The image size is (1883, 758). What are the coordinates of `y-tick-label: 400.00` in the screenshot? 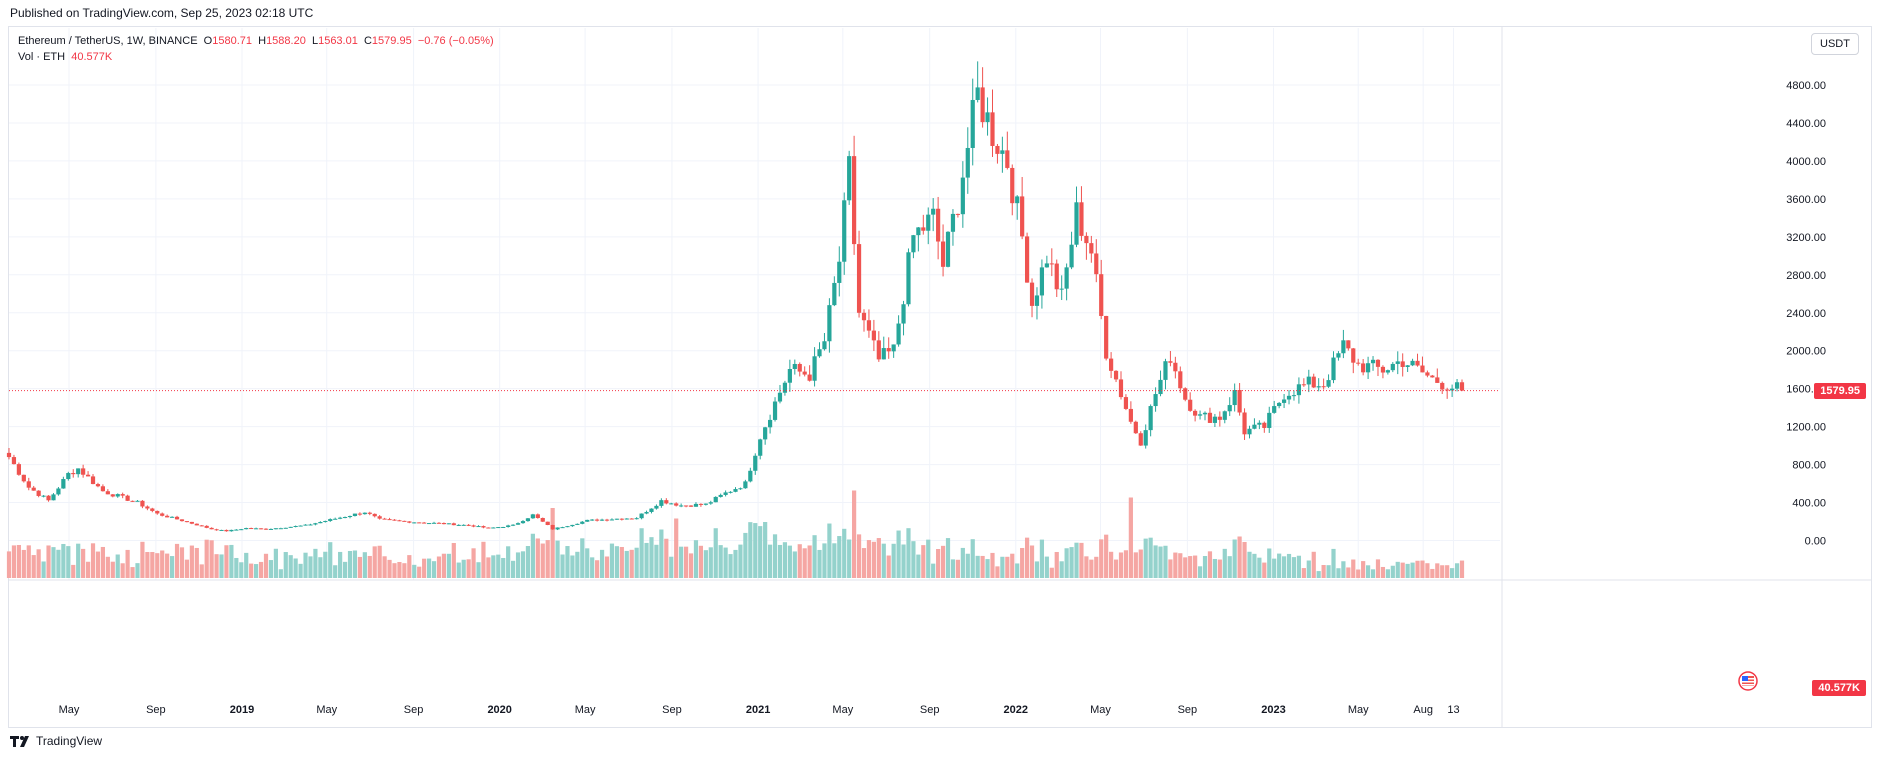 It's located at (1809, 504).